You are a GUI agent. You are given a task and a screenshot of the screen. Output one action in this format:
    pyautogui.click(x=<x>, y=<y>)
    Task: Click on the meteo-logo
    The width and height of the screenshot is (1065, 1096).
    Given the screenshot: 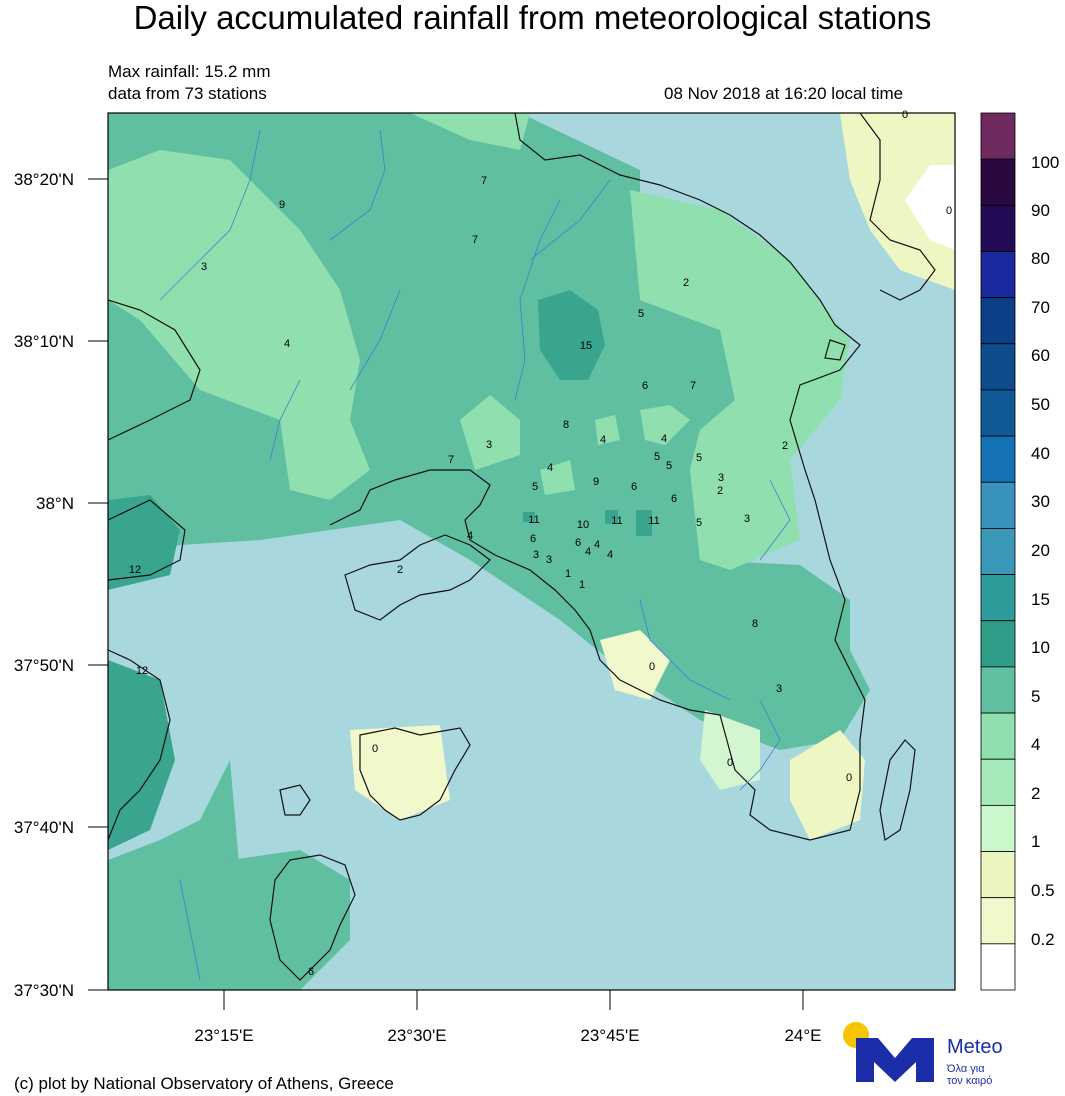 What is the action you would take?
    pyautogui.click(x=888, y=1052)
    